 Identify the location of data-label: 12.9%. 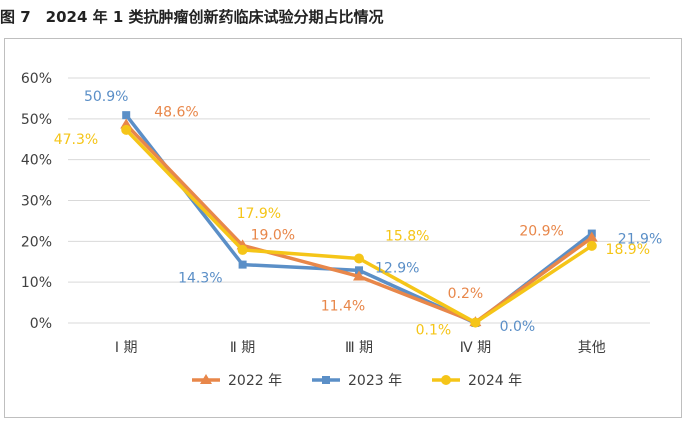
(397, 268).